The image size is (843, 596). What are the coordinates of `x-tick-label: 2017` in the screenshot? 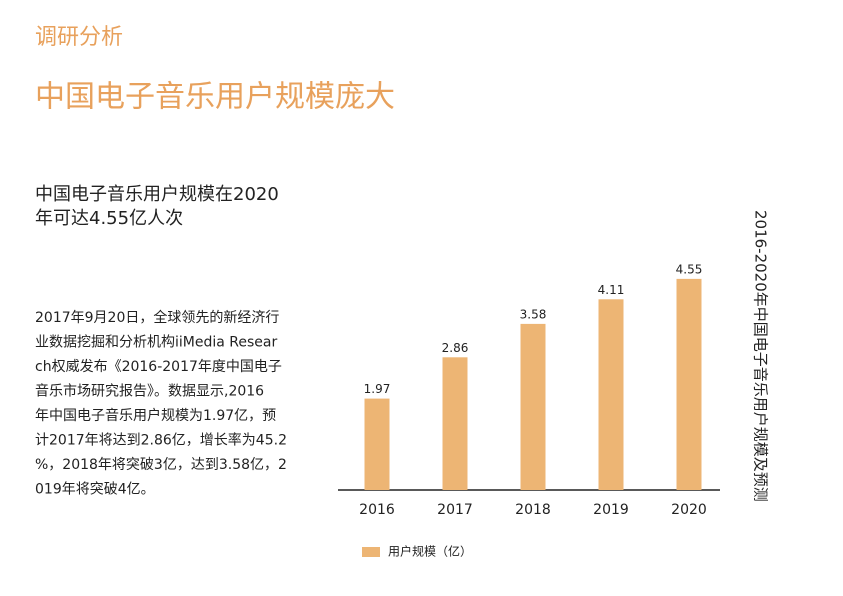 It's located at (455, 510).